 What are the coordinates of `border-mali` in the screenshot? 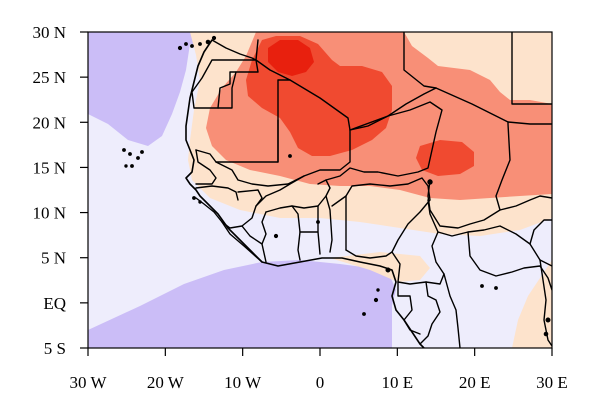 It's located at (283, 153).